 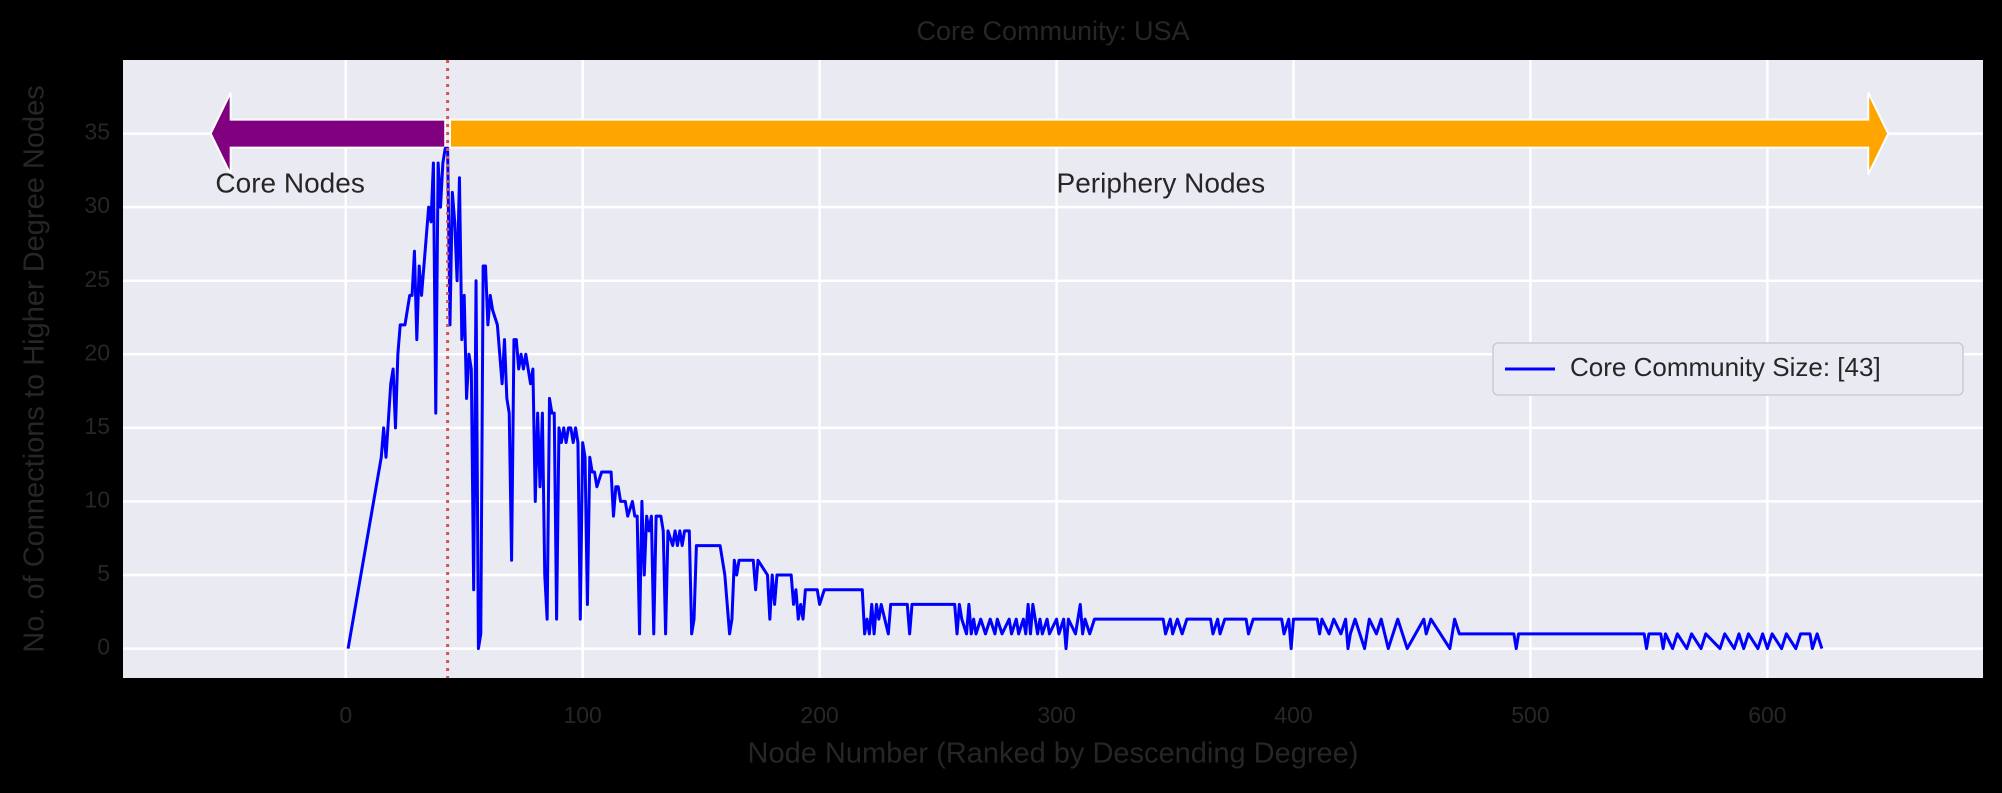 What do you see at coordinates (1161, 182) in the screenshot?
I see `annotation: Periphery Nodes` at bounding box center [1161, 182].